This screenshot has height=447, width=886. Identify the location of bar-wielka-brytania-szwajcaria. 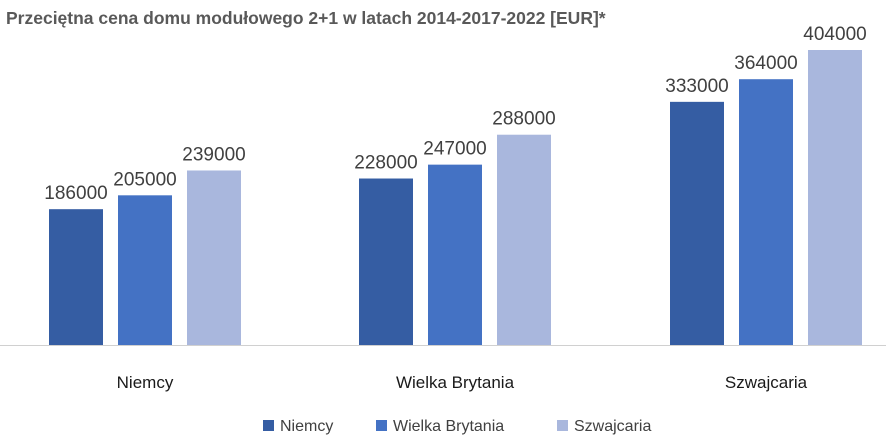
(524, 239).